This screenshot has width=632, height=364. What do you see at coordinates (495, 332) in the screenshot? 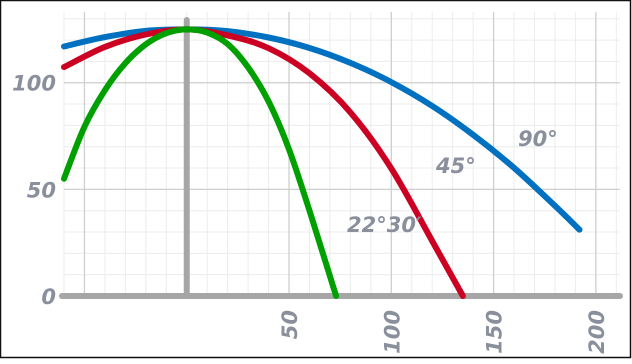
I see `x-tick-label: 150` at bounding box center [495, 332].